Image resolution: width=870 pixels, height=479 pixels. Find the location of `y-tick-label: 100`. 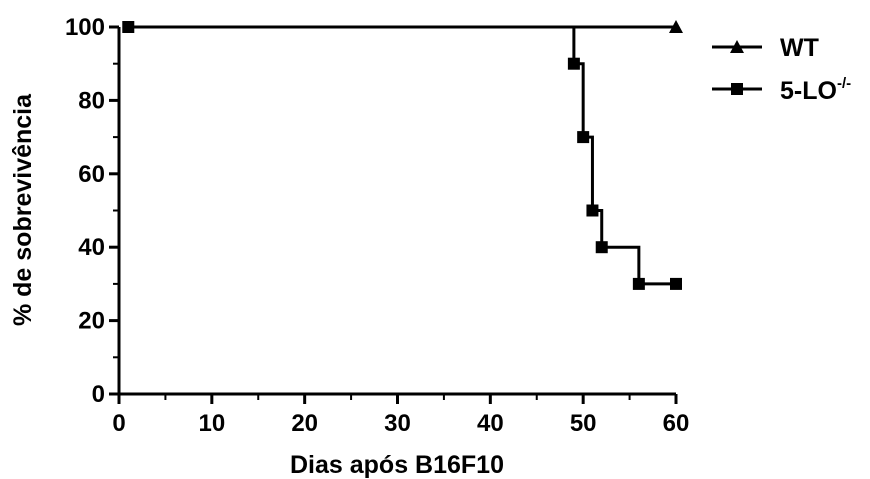

y-tick-label: 100 is located at coordinates (85, 27).